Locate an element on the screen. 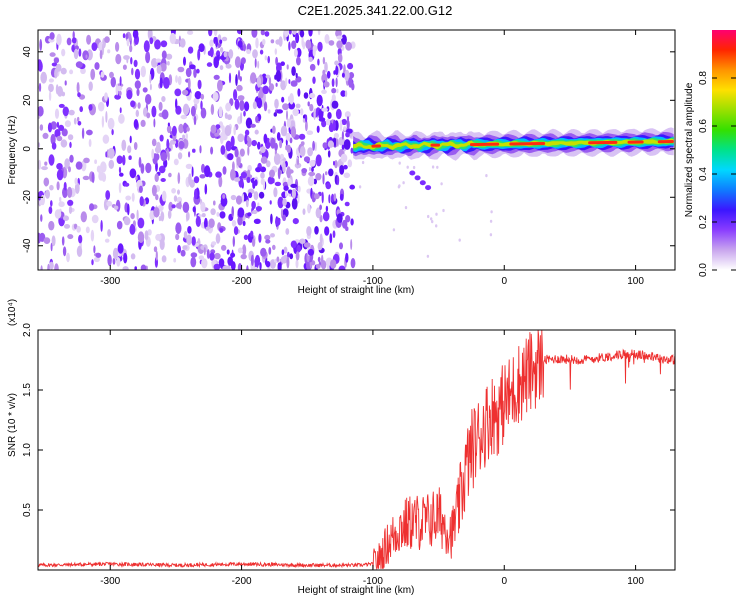 The image size is (750, 600). colorbar-tick-label: 0.2 is located at coordinates (703, 222).